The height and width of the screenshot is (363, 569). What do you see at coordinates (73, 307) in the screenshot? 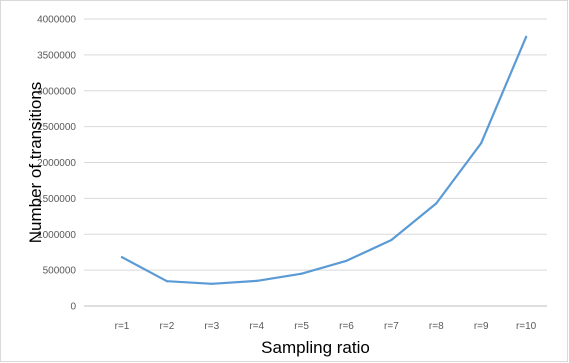
I see `y-tick-label: 0` at bounding box center [73, 307].